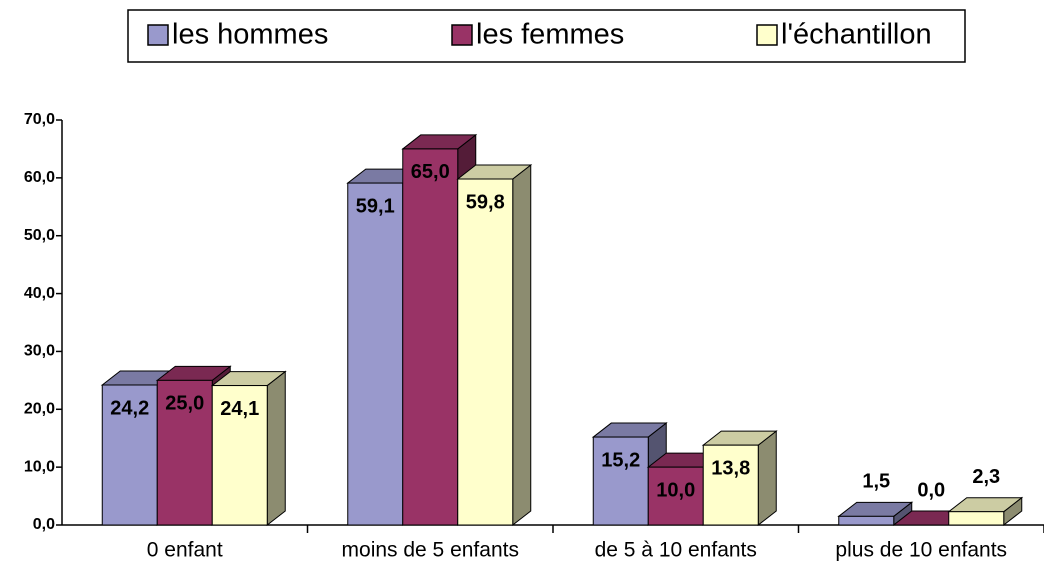 The height and width of the screenshot is (569, 1044). I want to click on x-tick-label: moins de 5 enfants, so click(430, 550).